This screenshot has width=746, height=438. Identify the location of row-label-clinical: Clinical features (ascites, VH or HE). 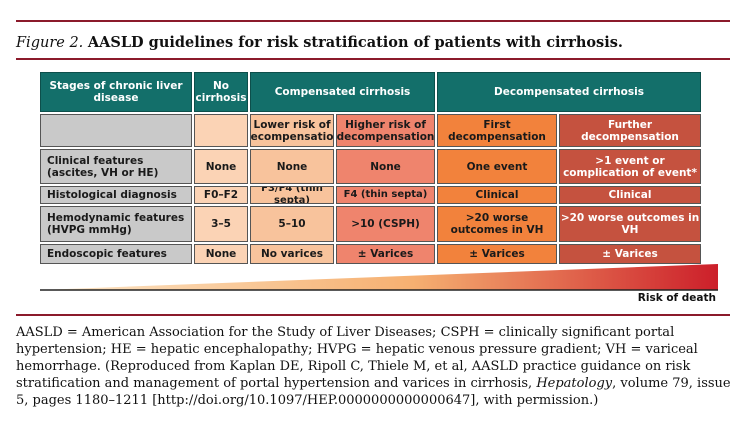
(116, 166).